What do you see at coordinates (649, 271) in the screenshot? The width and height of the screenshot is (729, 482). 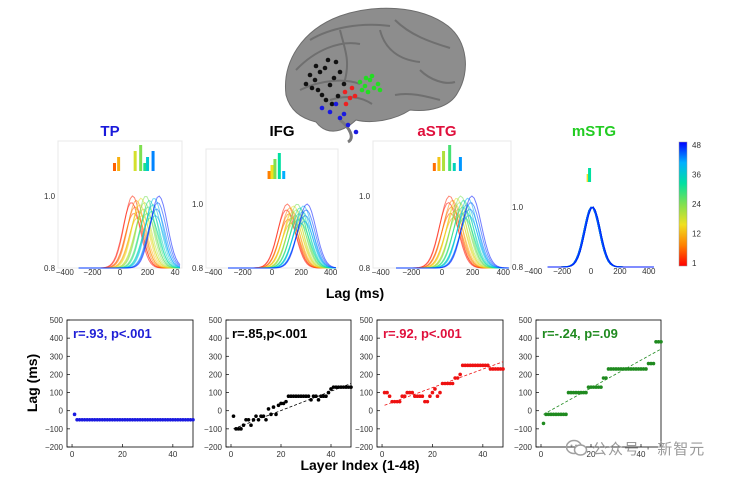 I see `top-xtick-label: 400` at bounding box center [649, 271].